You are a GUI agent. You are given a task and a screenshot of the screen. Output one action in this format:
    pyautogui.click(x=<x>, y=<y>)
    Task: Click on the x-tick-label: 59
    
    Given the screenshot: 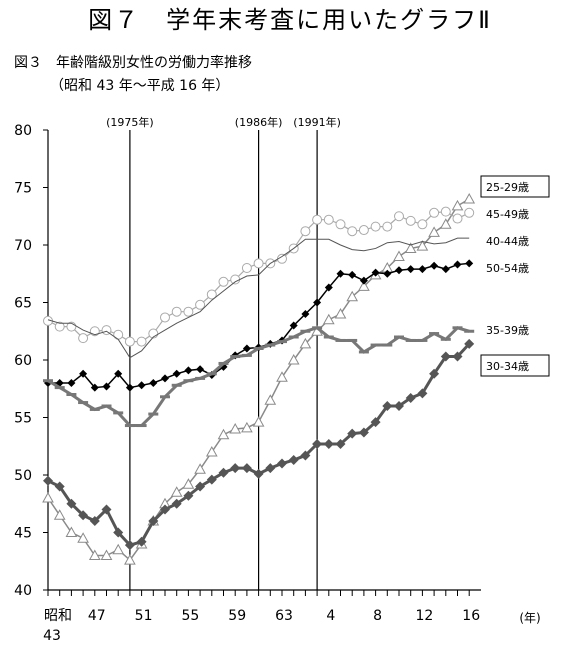 What is the action you would take?
    pyautogui.click(x=237, y=616)
    